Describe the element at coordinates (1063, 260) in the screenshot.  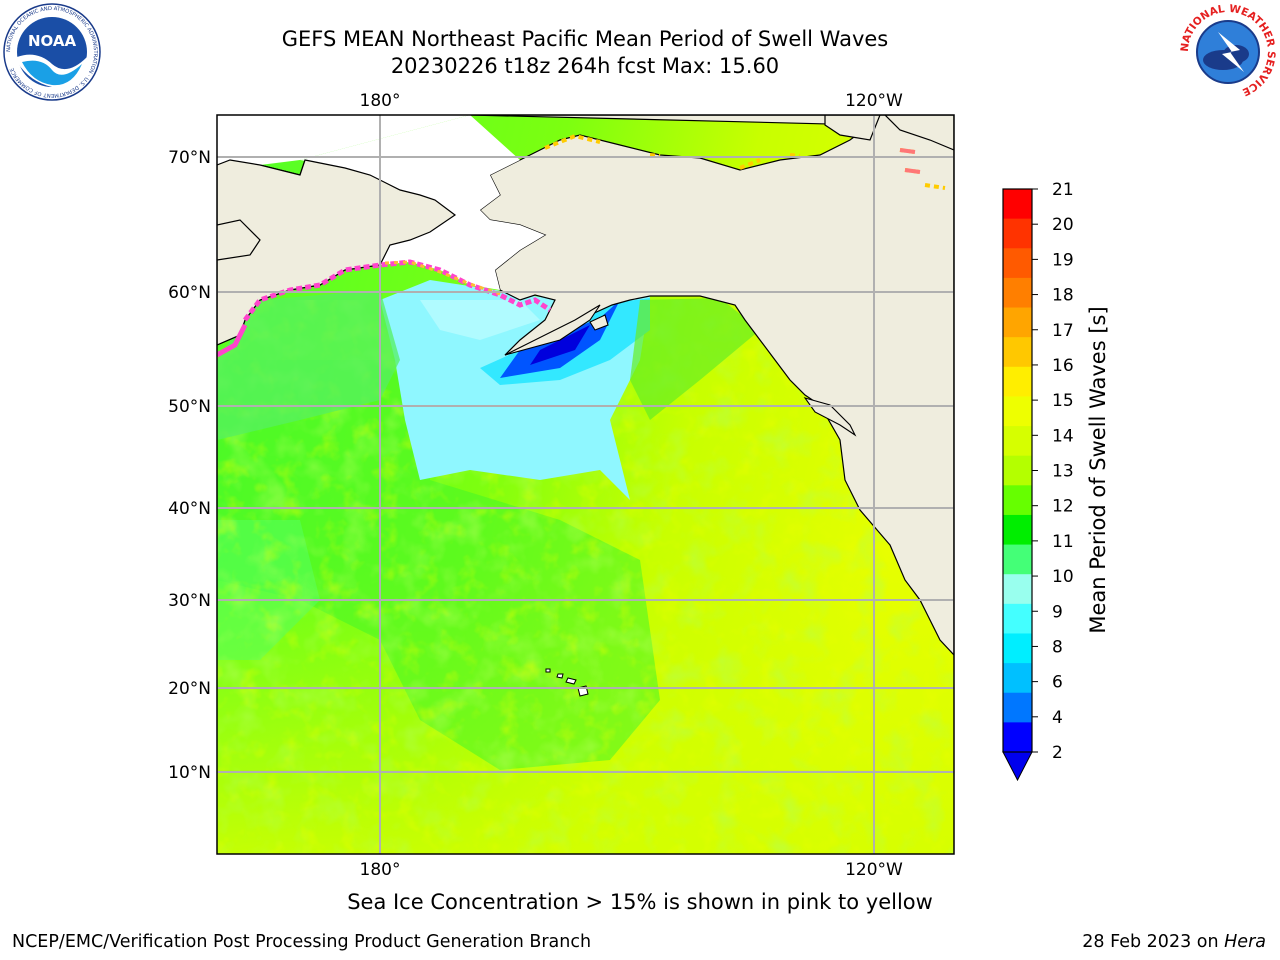
I see `colorbar-tick-label: 19` at that location.